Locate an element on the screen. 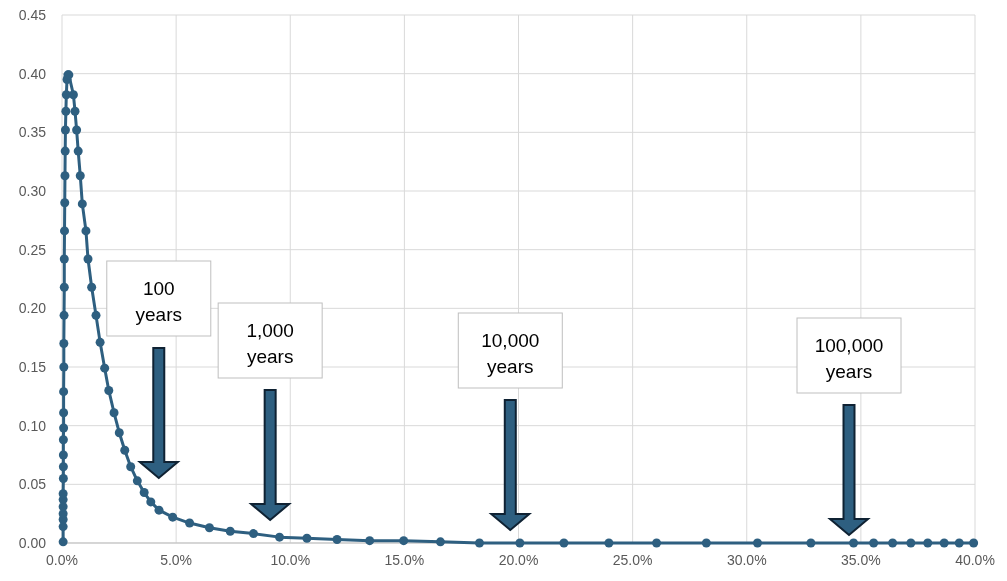  x-tick-label: 0.0% is located at coordinates (62, 560).